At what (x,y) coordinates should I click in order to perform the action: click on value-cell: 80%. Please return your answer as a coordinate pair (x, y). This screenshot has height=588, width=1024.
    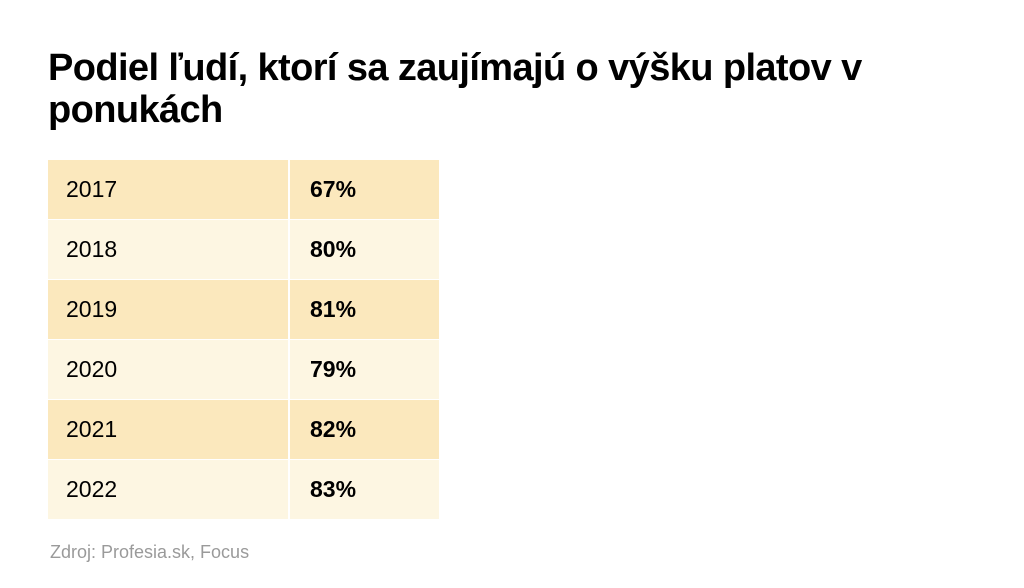
    Looking at the image, I should click on (333, 249).